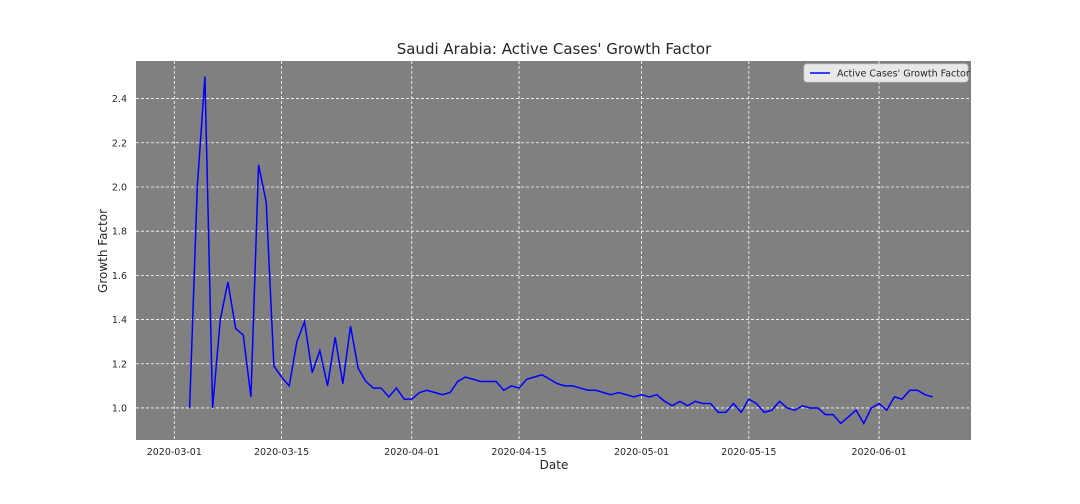  What do you see at coordinates (119, 232) in the screenshot?
I see `y-tick-label: 1.8` at bounding box center [119, 232].